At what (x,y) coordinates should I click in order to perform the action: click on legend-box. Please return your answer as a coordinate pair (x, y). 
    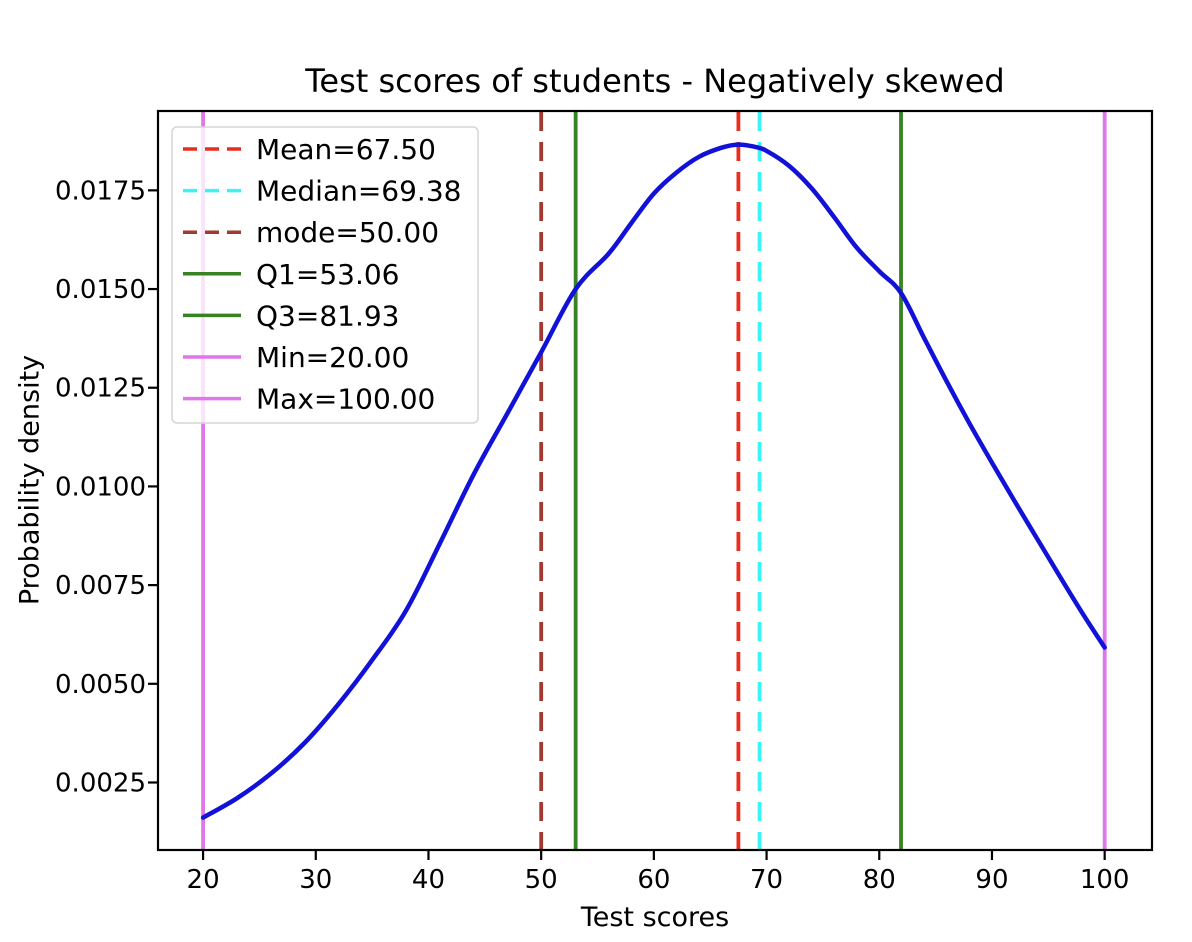
    Looking at the image, I should click on (325, 275).